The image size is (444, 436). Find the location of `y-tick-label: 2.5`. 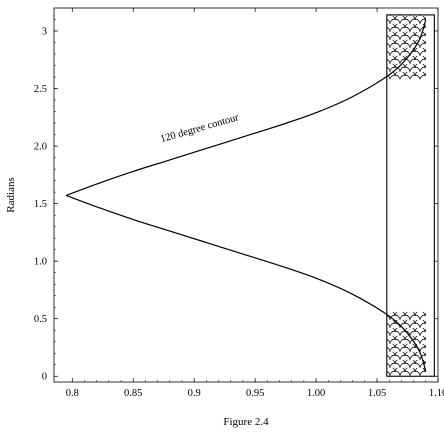

y-tick-label: 2.5 is located at coordinates (40, 89).